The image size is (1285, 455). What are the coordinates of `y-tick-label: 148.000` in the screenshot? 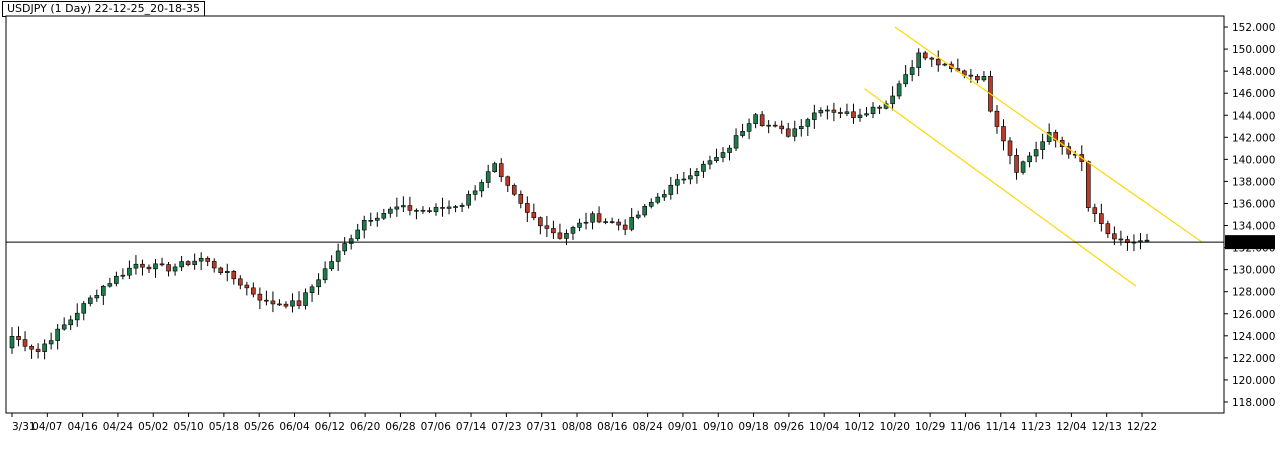 It's located at (1253, 72).